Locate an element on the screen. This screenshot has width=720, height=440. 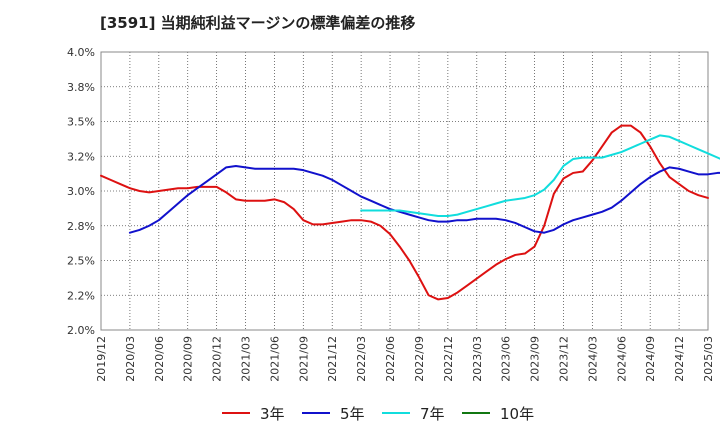
x-tick-label: 2023/06 is located at coordinates (506, 359).